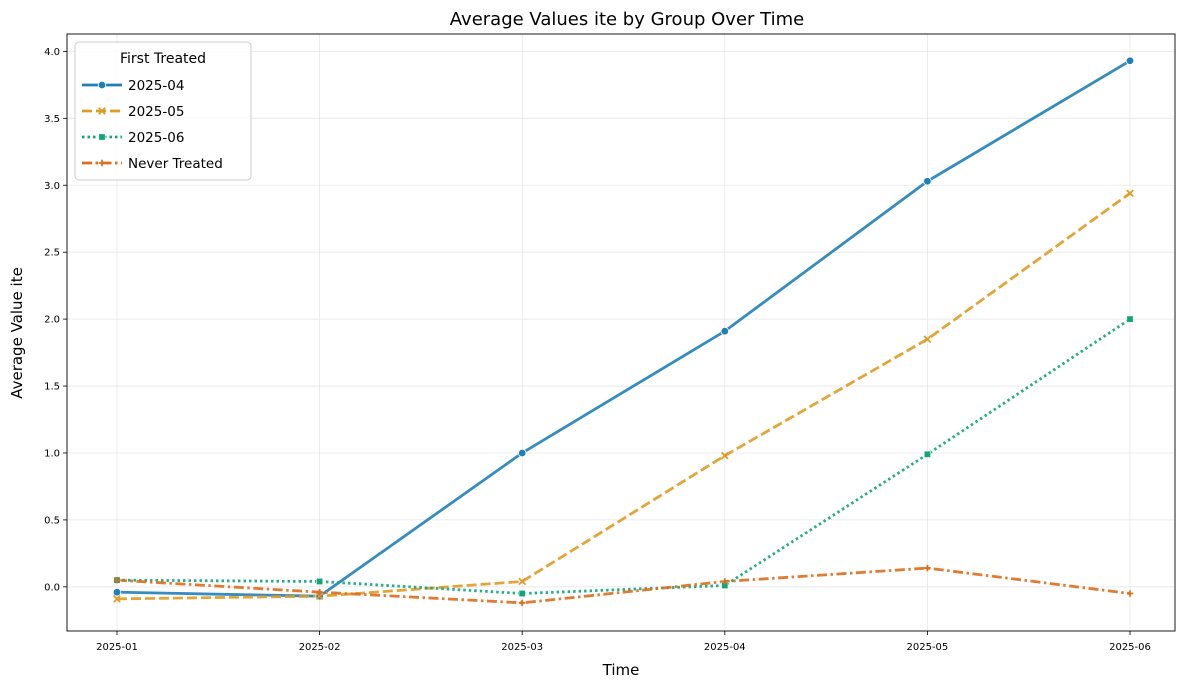 The height and width of the screenshot is (690, 1189). What do you see at coordinates (52, 520) in the screenshot?
I see `y-tick-label: 0.5` at bounding box center [52, 520].